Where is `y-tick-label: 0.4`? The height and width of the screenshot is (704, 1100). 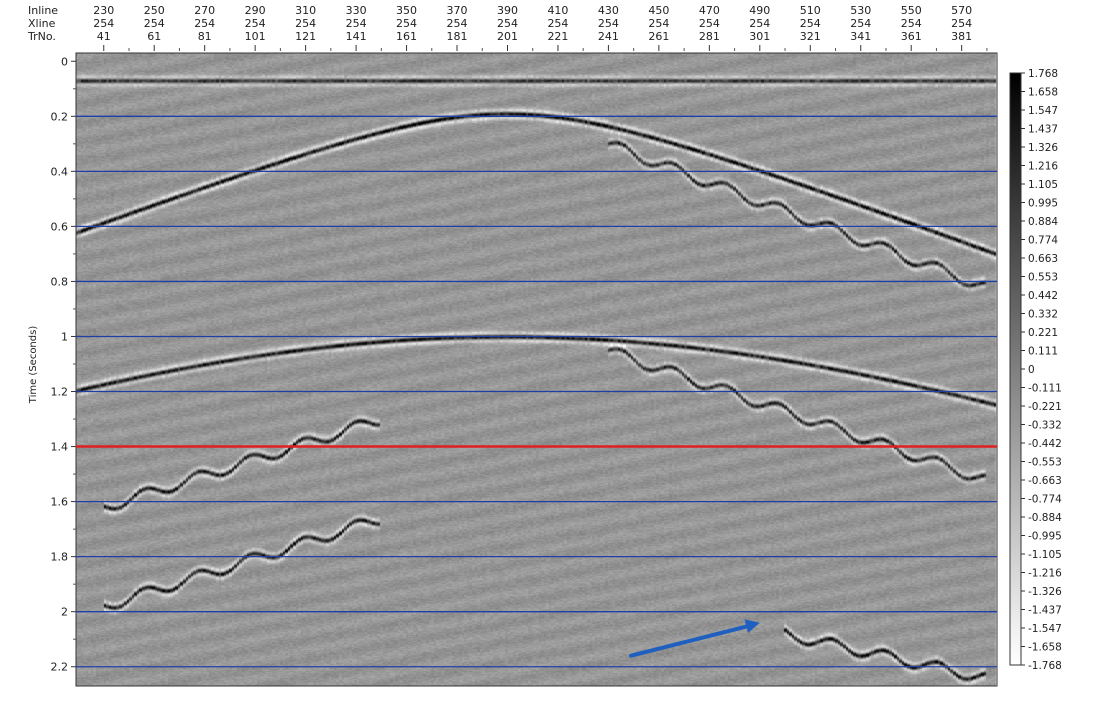
y-tick-label: 0.4 is located at coordinates (60, 171).